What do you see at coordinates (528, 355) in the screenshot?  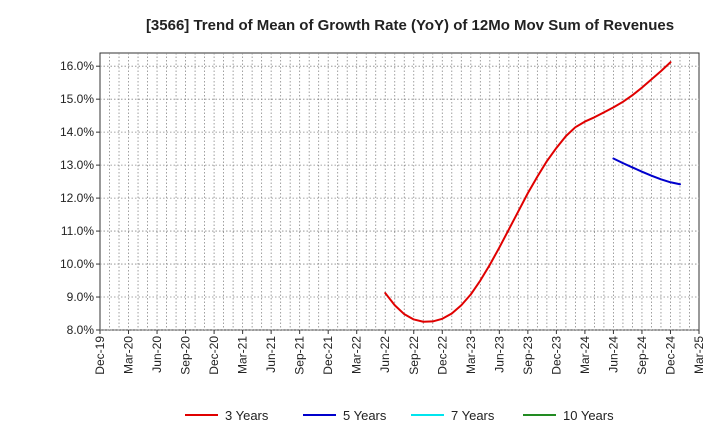 I see `x-tick-label: Sep-23` at bounding box center [528, 355].